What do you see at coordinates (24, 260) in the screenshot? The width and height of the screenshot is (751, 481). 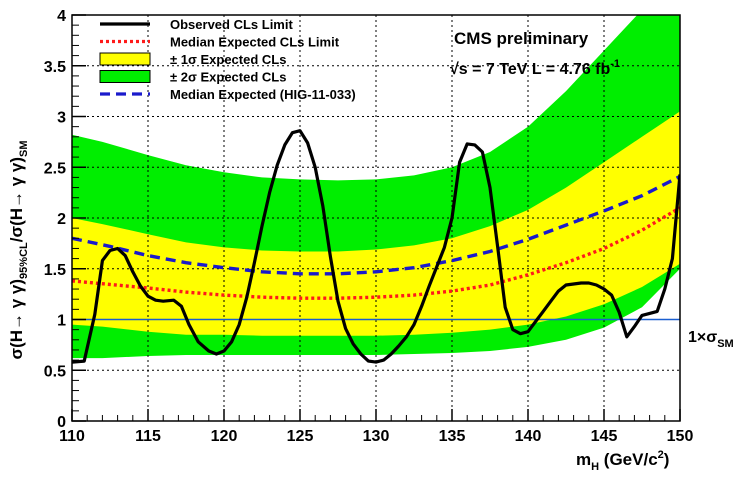 I see `y-axis-label-sub1: 95%CL` at bounding box center [24, 260].